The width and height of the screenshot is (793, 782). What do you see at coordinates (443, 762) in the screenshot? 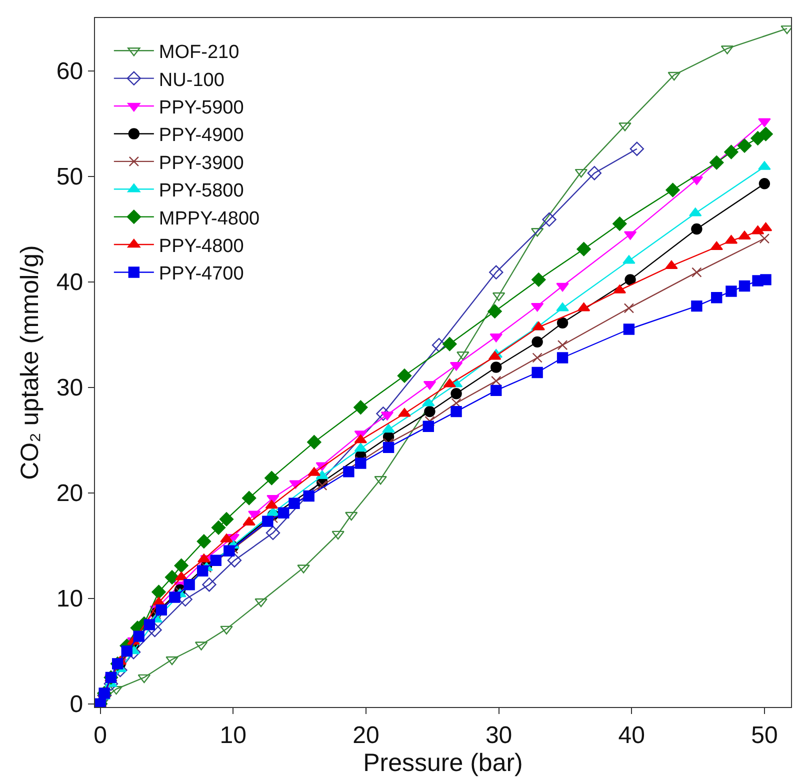
I see `x-axis-title: Pressure (bar)` at bounding box center [443, 762].